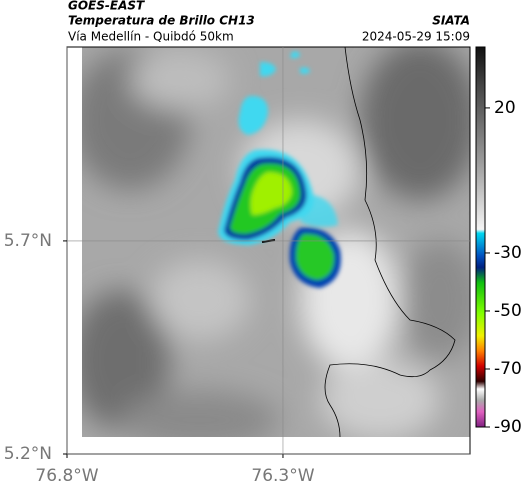 This screenshot has height=491, width=526. What do you see at coordinates (106, 6) in the screenshot?
I see `satellite: GOES-EAST` at bounding box center [106, 6].